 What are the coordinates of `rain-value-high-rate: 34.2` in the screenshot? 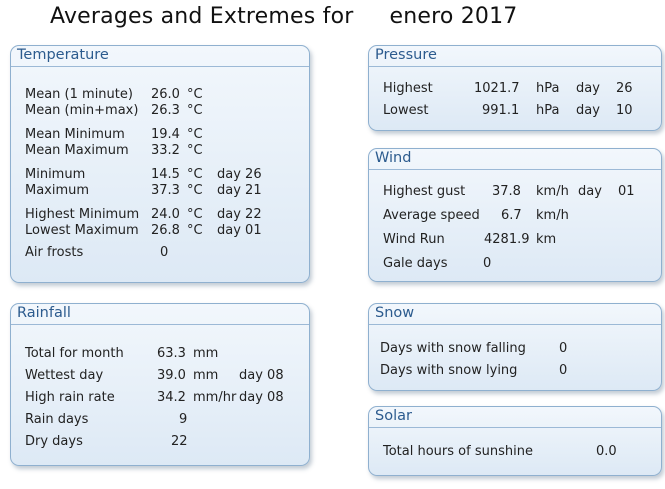 It's located at (171, 397).